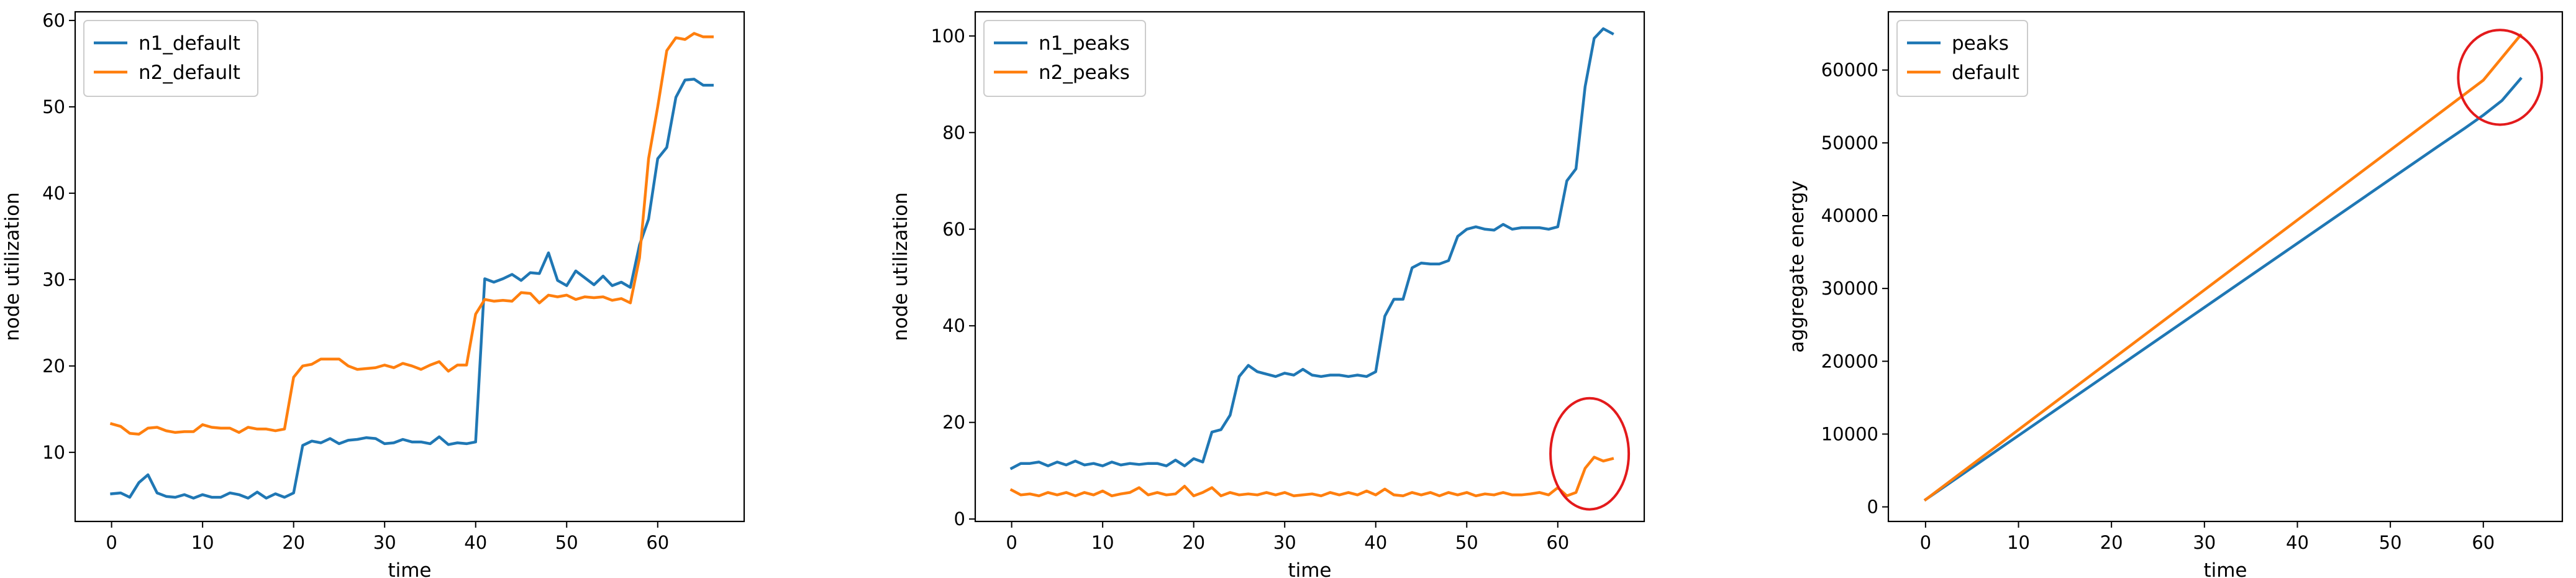 This screenshot has height=578, width=2576. What do you see at coordinates (189, 73) in the screenshot?
I see `legend-entry: n2_default` at bounding box center [189, 73].